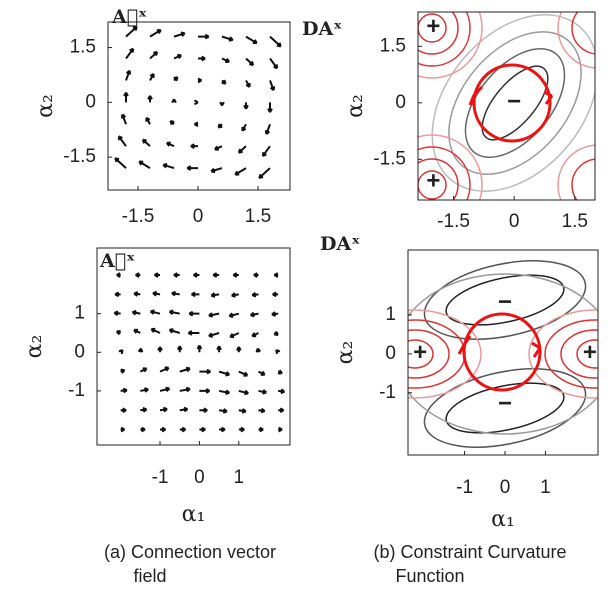  Describe the element at coordinates (79, 313) in the screenshot. I see `y-tick-label: 1` at that location.